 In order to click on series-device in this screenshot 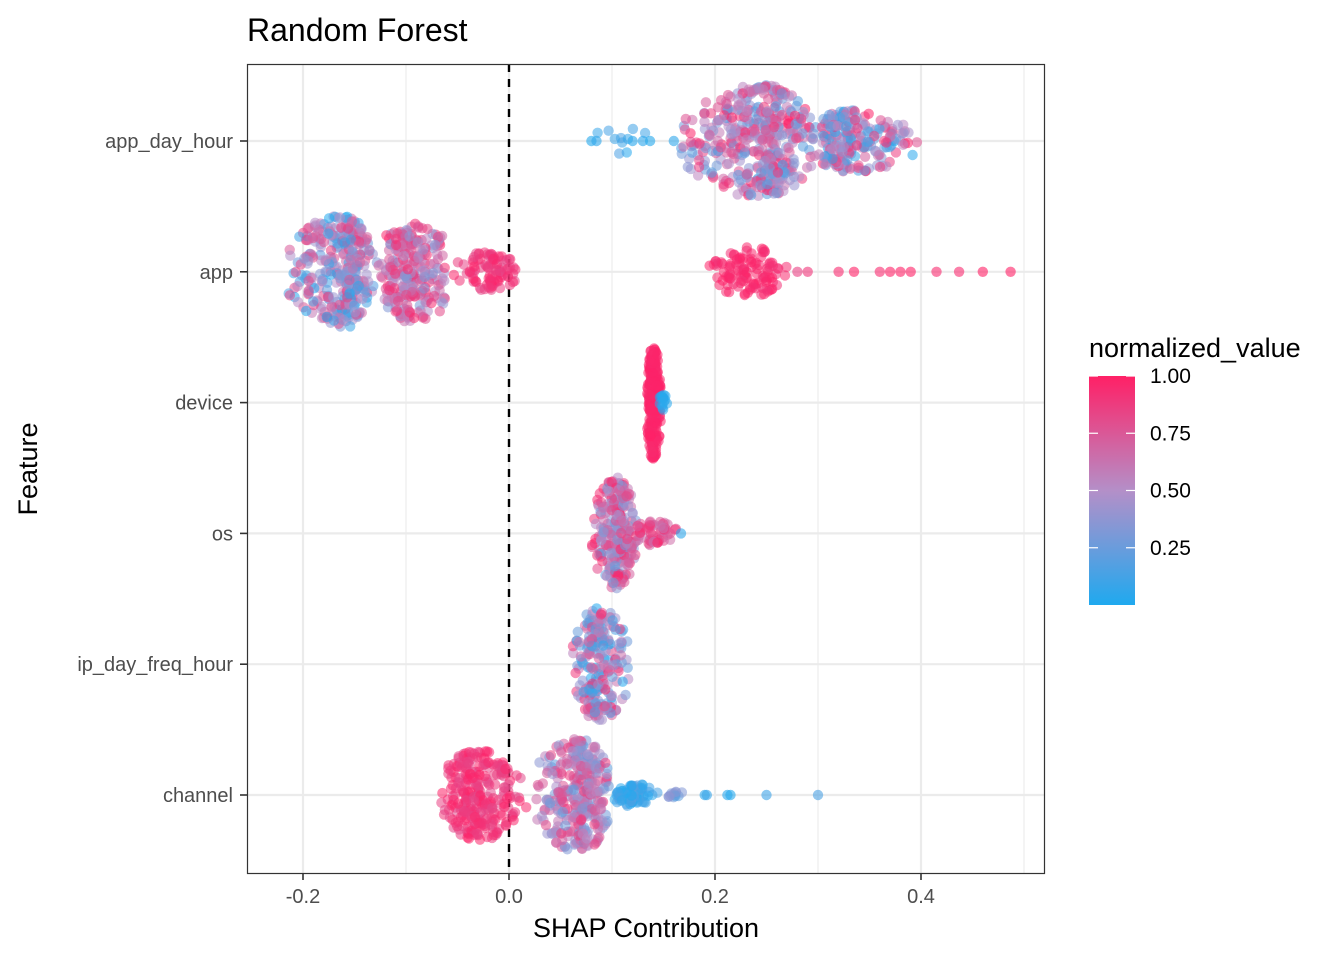, I will do `click(657, 403)`.